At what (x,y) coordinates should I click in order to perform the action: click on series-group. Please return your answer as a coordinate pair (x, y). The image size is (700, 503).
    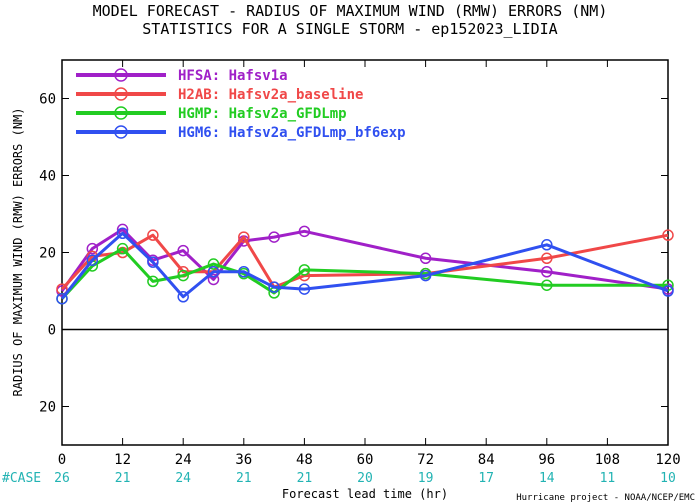
    Looking at the image, I should click on (365, 264).